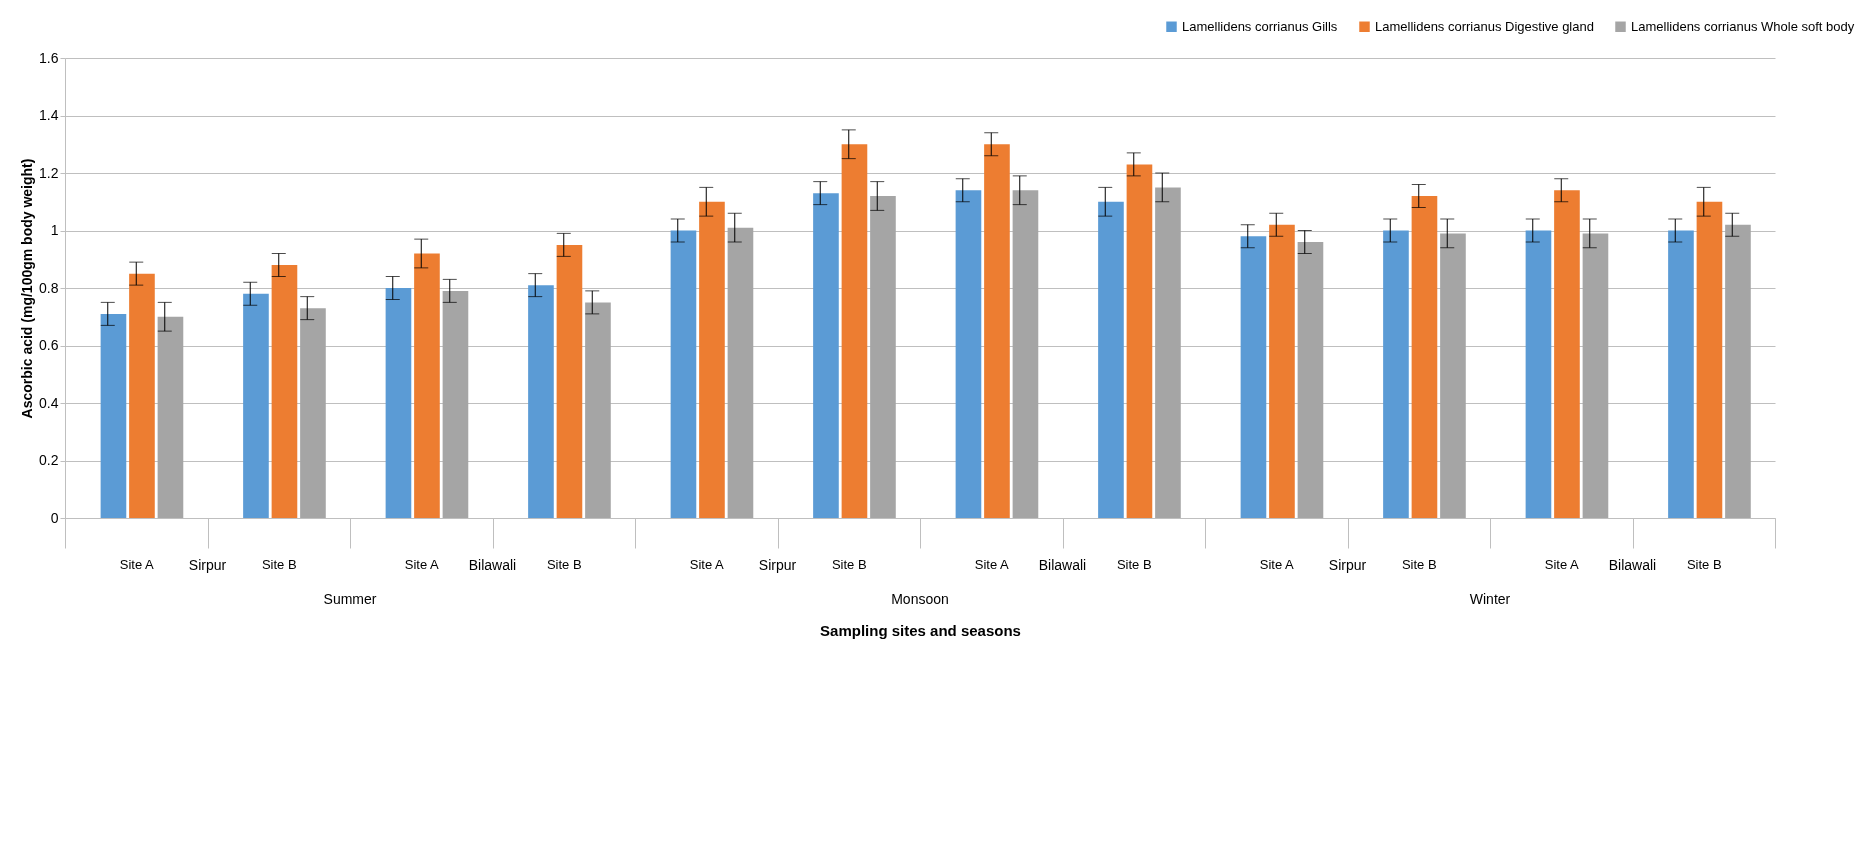 The height and width of the screenshot is (862, 1862). What do you see at coordinates (54, 230) in the screenshot?
I see `y-tick-label: 1` at bounding box center [54, 230].